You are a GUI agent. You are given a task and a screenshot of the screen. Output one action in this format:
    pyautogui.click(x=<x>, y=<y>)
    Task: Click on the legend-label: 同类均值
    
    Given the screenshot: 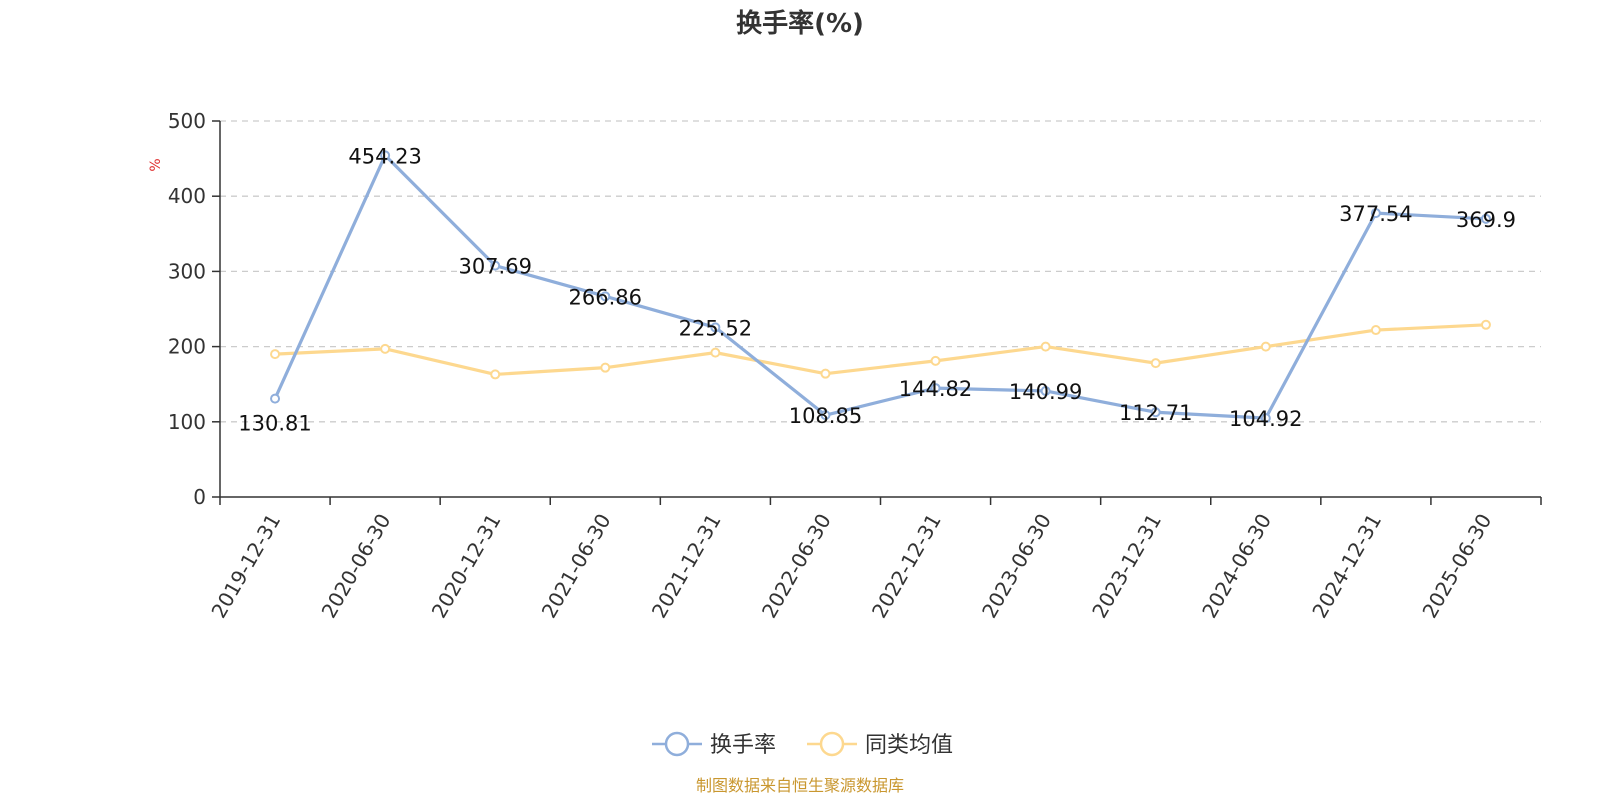 What is the action you would take?
    pyautogui.click(x=909, y=745)
    